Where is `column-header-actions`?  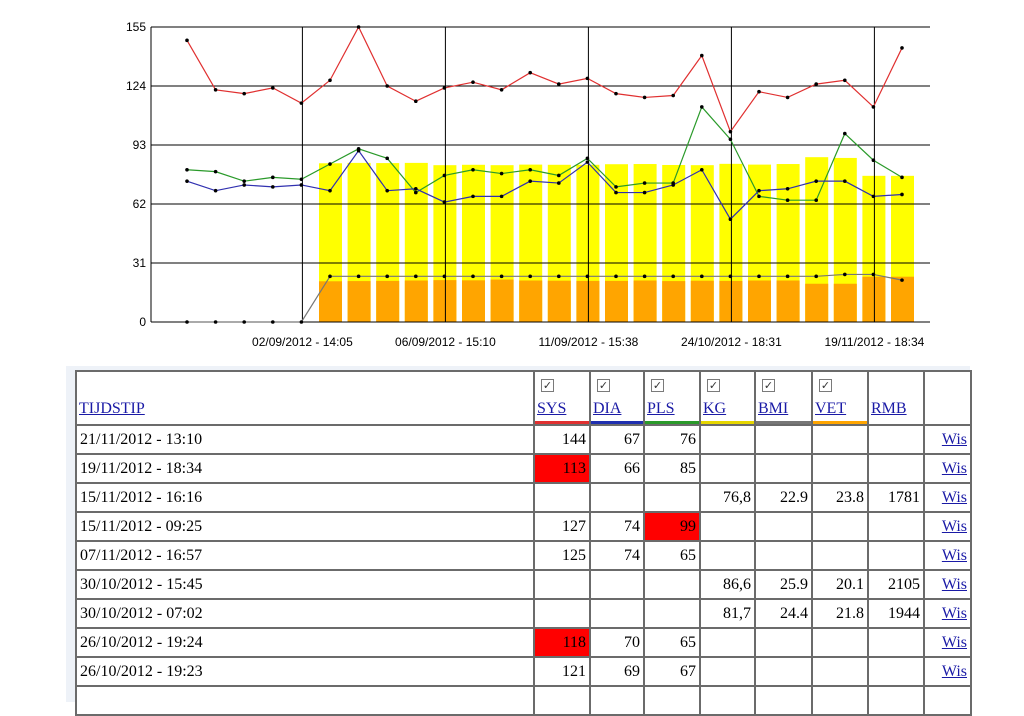 column-header-actions is located at coordinates (947, 398).